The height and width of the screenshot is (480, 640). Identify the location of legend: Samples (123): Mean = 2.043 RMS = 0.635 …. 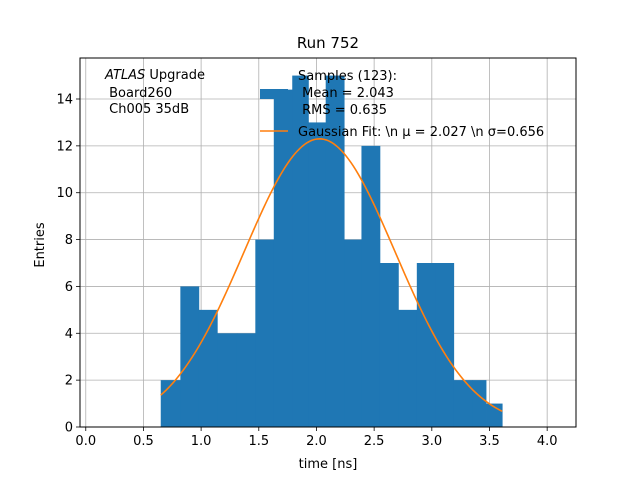
(402, 104).